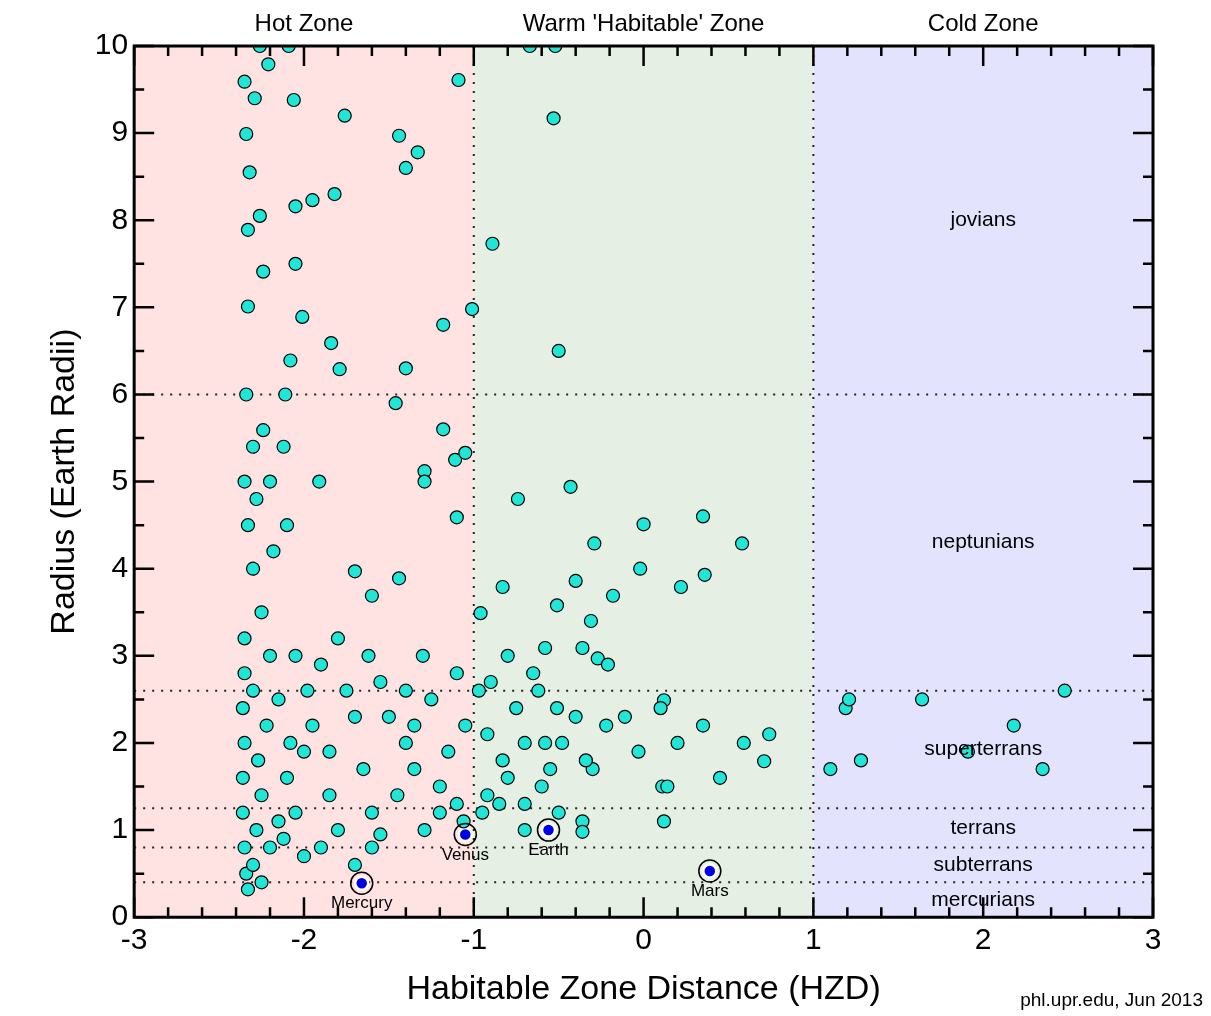  I want to click on x-tick-label: -1, so click(474, 939).